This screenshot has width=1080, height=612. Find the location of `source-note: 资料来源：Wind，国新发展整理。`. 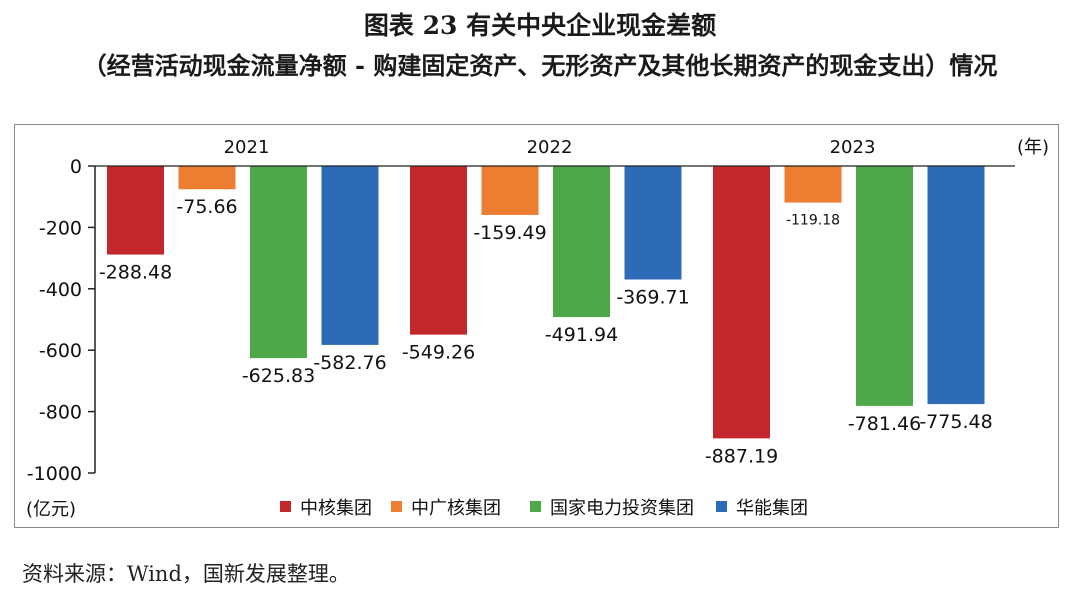

source-note: 资料来源：Wind，国新发展整理。 is located at coordinates (186, 574).